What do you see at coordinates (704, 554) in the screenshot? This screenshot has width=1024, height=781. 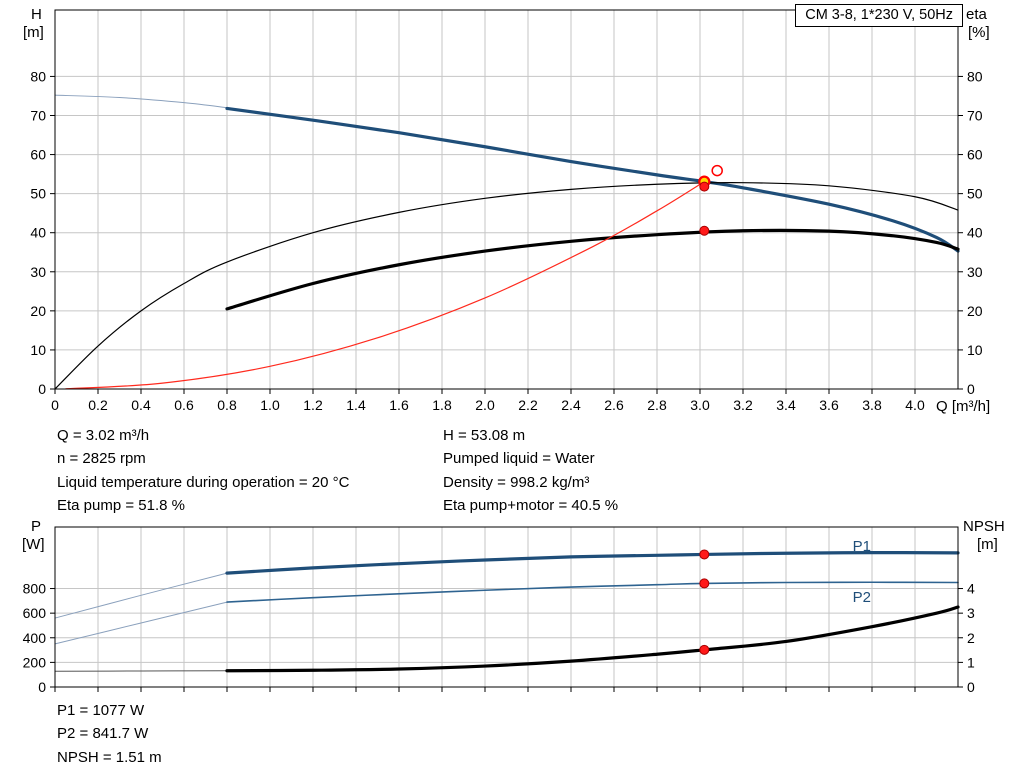 I see `p1-marker` at bounding box center [704, 554].